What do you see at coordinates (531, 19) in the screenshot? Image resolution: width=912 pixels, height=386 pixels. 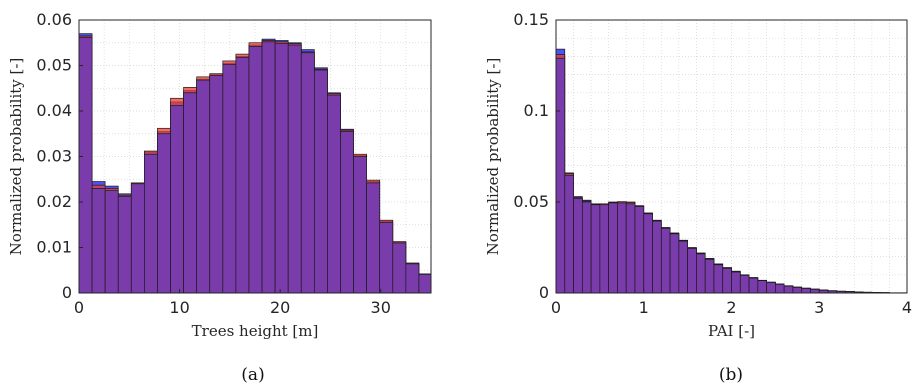 I see `y-tick-label: 0.15` at bounding box center [531, 19].